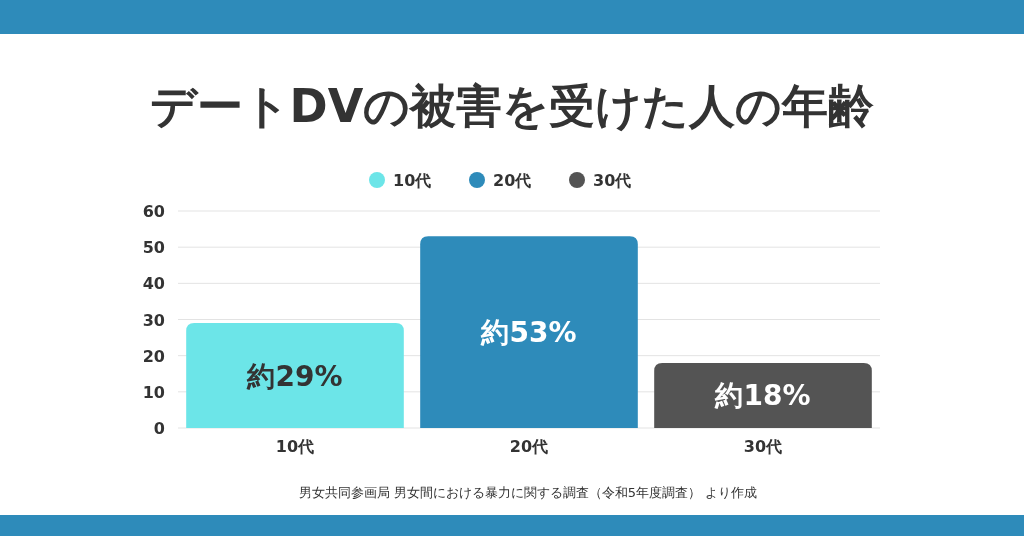  What do you see at coordinates (528, 492) in the screenshot?
I see `text: 男女共同参画局 男女間における暴力に関する調査（令和5年度調査） より作成` at bounding box center [528, 492].